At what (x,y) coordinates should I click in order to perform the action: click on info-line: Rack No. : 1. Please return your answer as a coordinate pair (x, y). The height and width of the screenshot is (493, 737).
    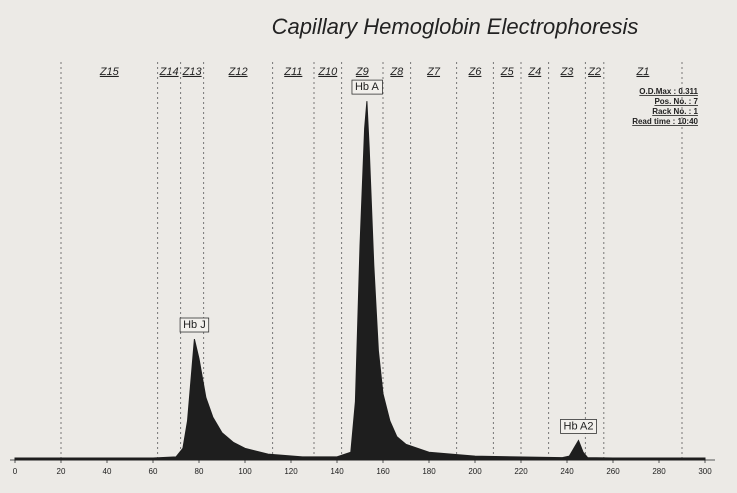
    Looking at the image, I should click on (675, 111).